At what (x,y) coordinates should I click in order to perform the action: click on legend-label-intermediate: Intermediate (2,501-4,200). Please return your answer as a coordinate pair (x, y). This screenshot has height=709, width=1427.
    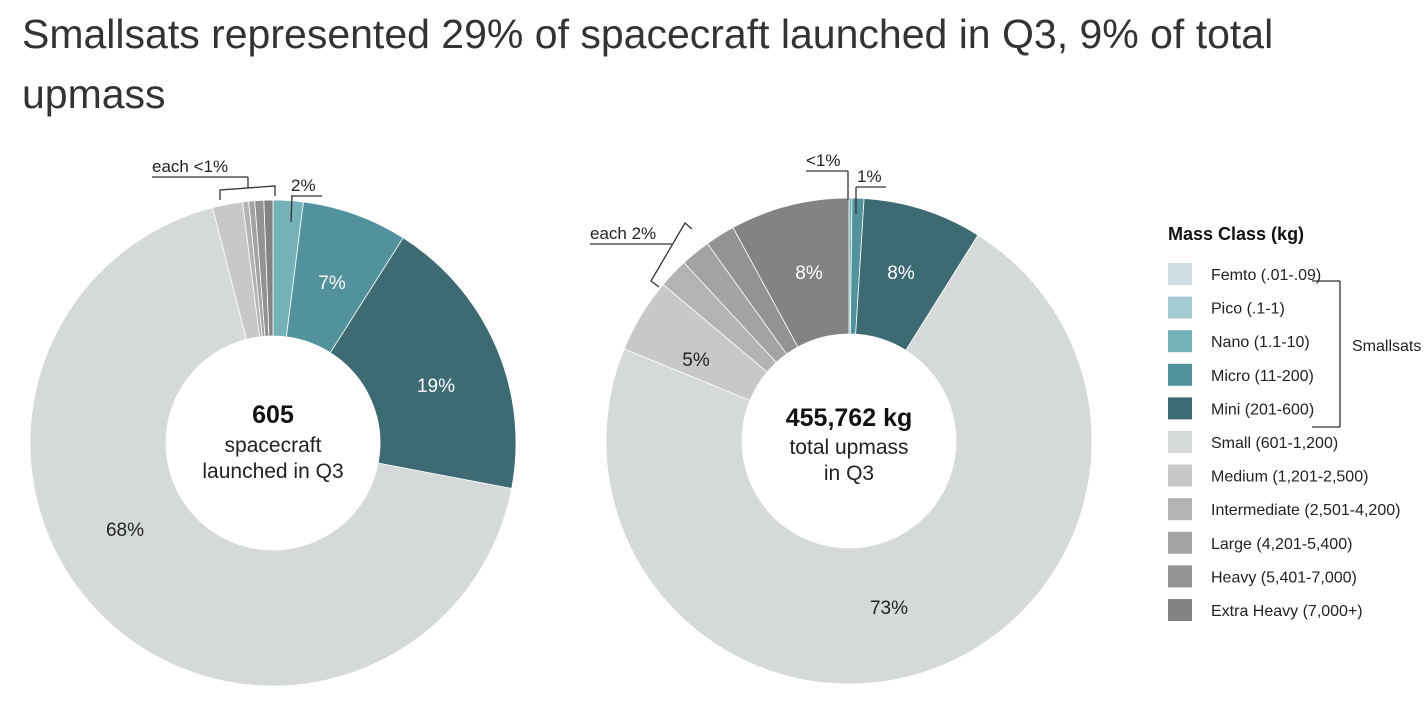
    Looking at the image, I should click on (1305, 510).